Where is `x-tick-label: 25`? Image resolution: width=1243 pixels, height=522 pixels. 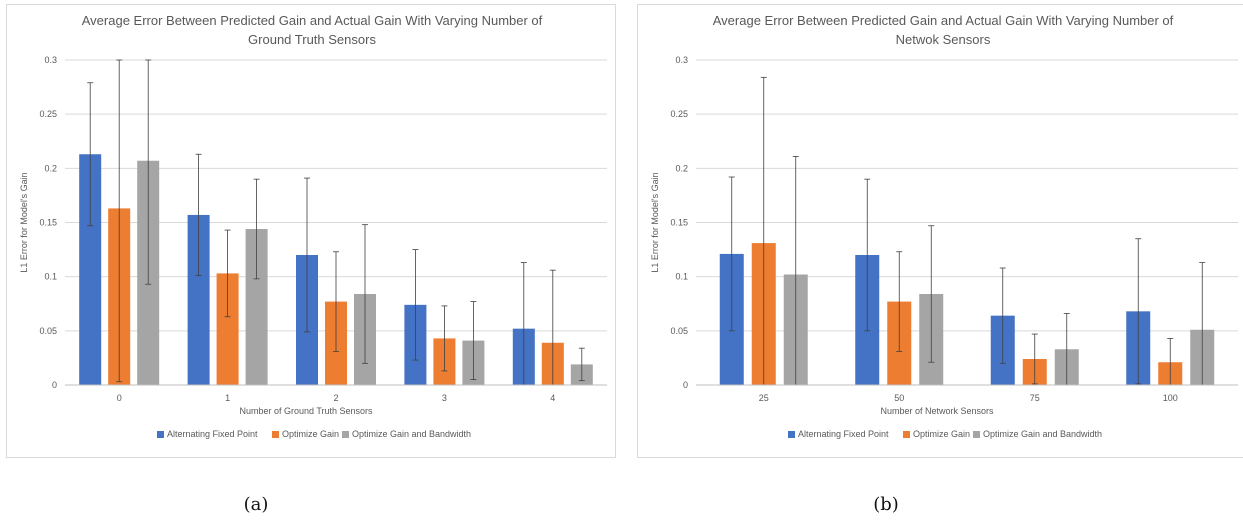
x-tick-label: 25 is located at coordinates (764, 398).